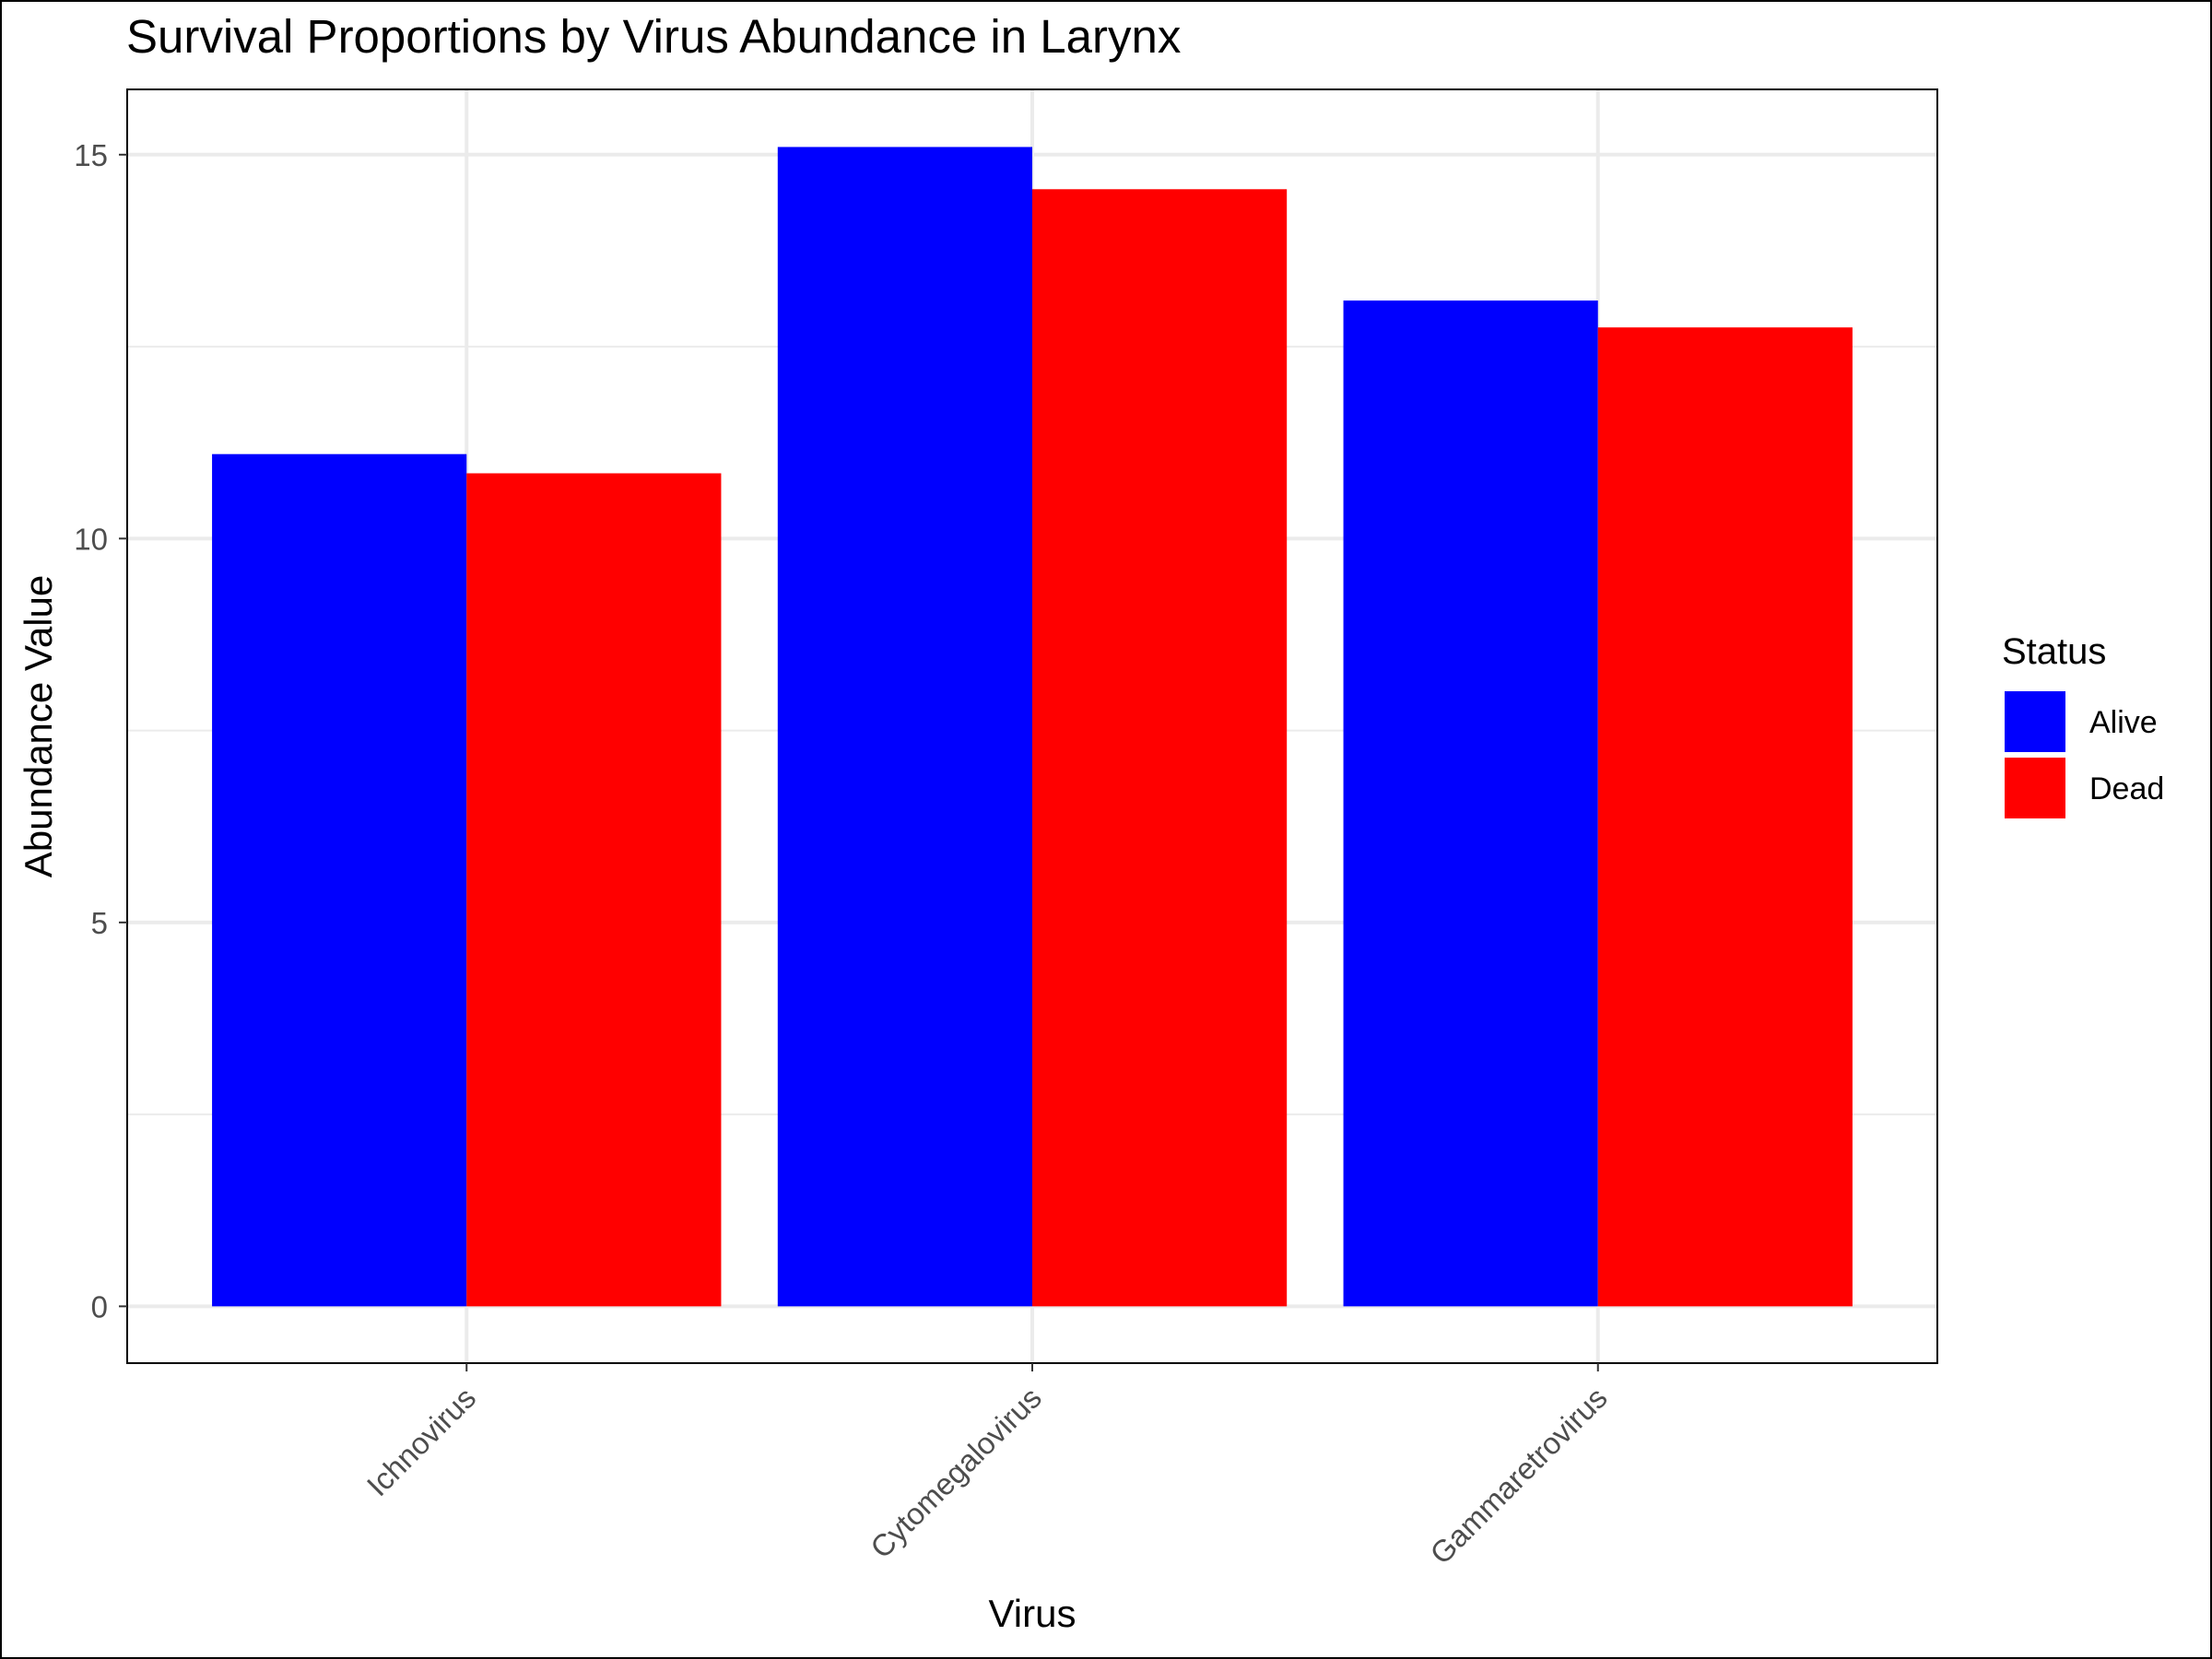  What do you see at coordinates (2126, 788) in the screenshot?
I see `legend-label-dead: Dead` at bounding box center [2126, 788].